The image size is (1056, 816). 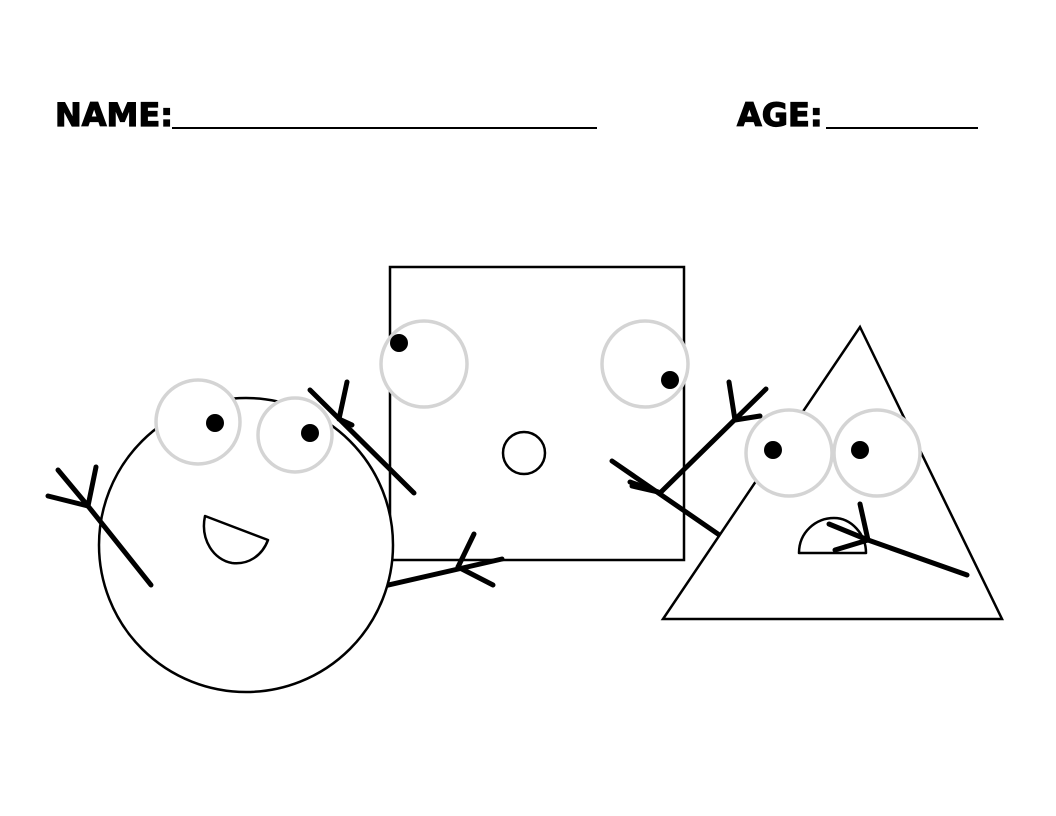 I want to click on square-body, so click(x=537, y=413).